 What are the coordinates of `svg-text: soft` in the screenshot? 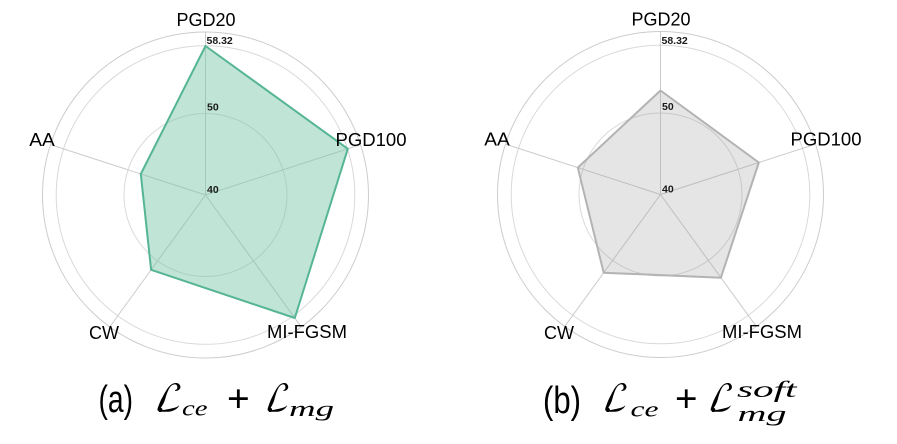 It's located at (767, 389).